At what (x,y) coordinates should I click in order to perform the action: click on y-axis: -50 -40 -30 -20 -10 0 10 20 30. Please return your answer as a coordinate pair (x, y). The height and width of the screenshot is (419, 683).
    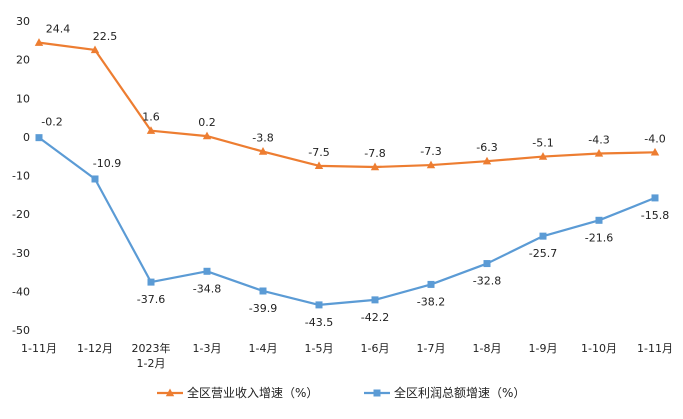
    Looking at the image, I should click on (21, 176).